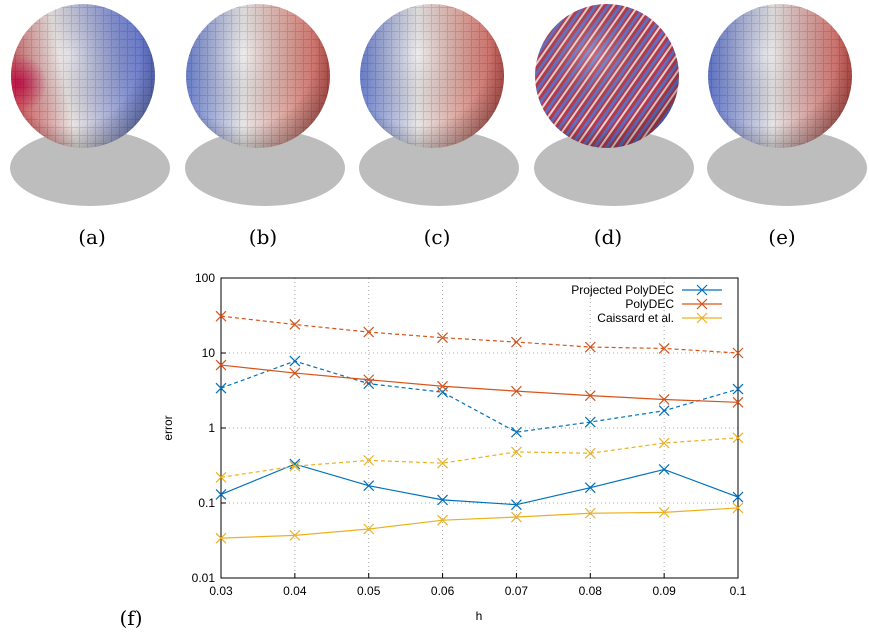 The image size is (869, 635). What do you see at coordinates (649, 304) in the screenshot?
I see `legend-label: PolyDEC` at bounding box center [649, 304].